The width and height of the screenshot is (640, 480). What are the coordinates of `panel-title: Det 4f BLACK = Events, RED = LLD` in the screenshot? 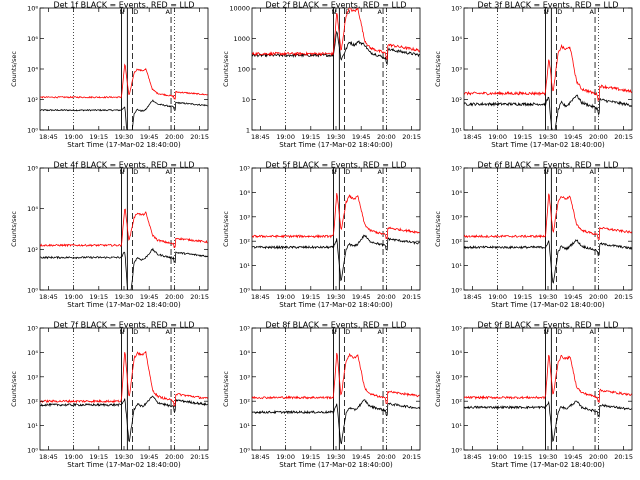 It's located at (123, 165).